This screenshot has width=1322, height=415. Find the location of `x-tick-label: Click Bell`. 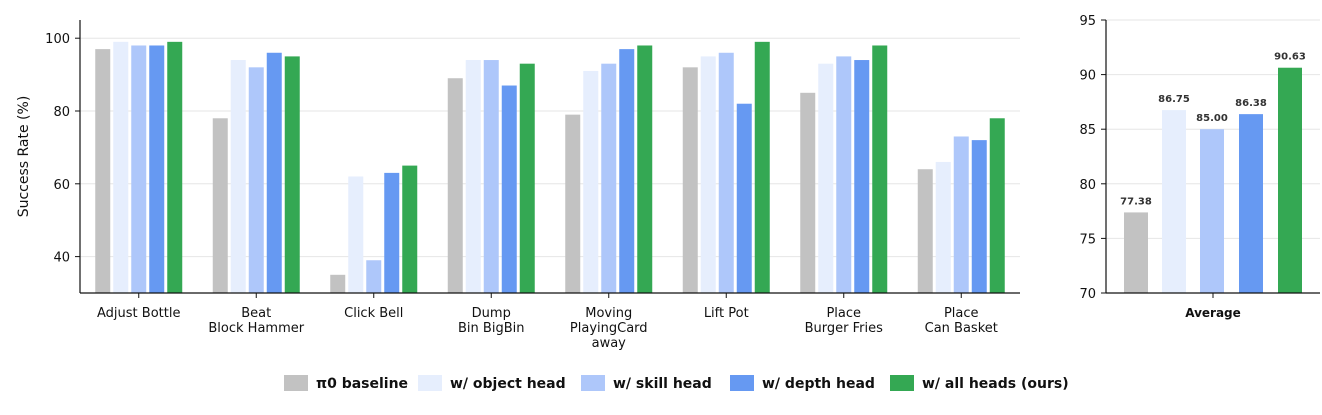

x-tick-label: Click Bell is located at coordinates (373, 313).